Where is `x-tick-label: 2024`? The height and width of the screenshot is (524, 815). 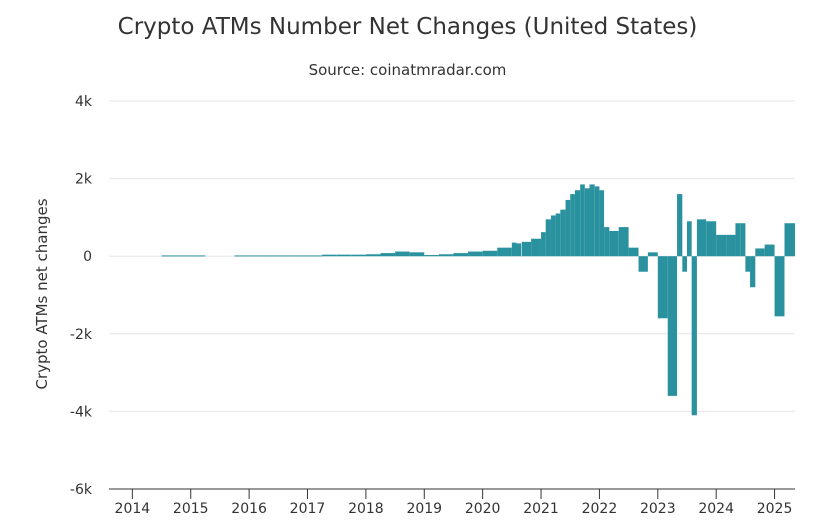 x-tick-label: 2024 is located at coordinates (716, 509).